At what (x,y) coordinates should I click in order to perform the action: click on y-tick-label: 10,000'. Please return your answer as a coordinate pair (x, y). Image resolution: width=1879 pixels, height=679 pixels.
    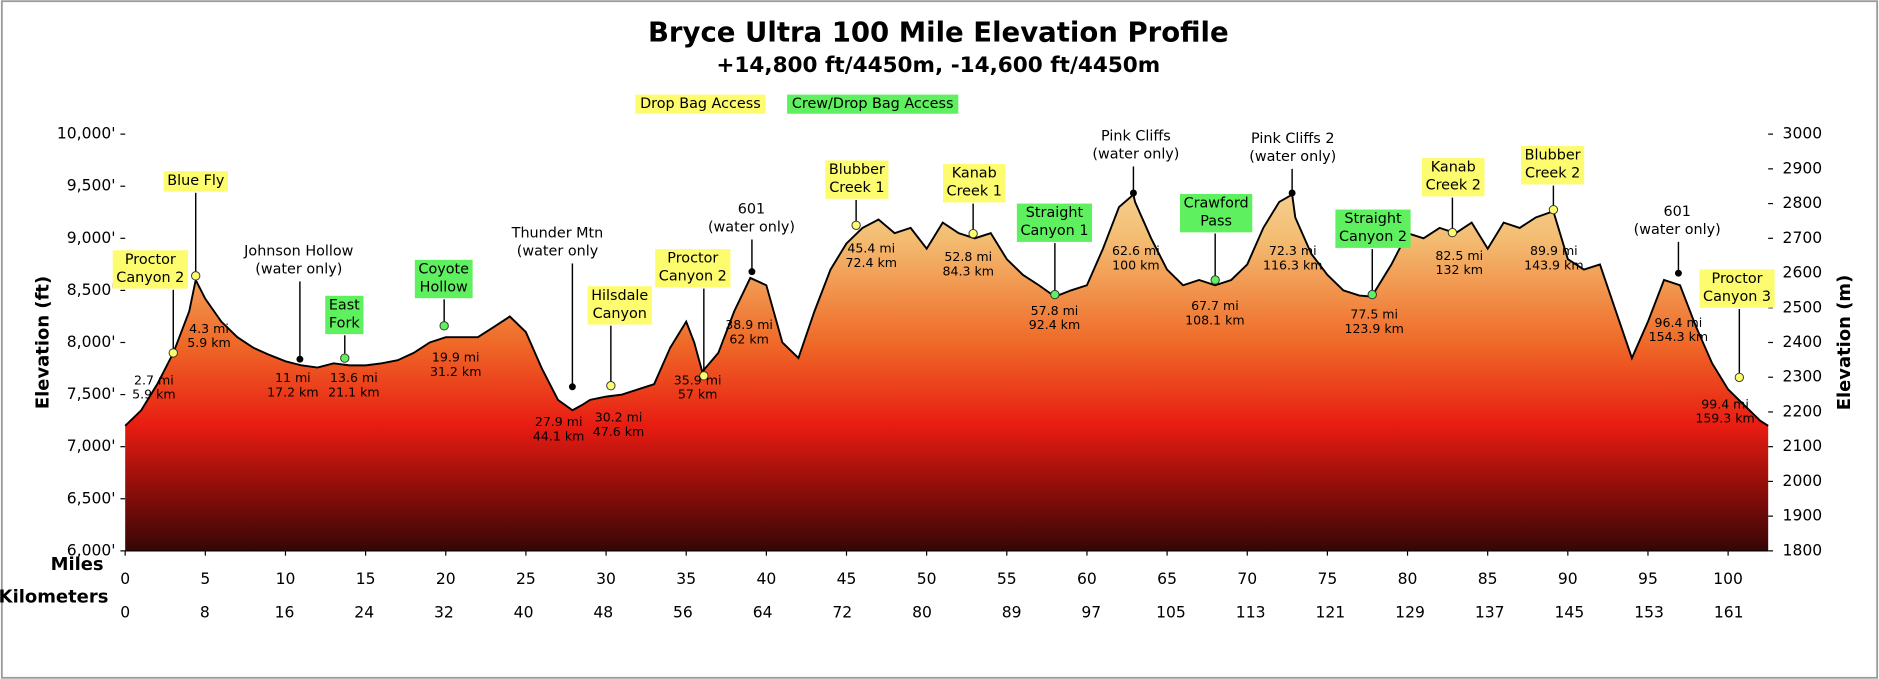
    Looking at the image, I should click on (86, 134).